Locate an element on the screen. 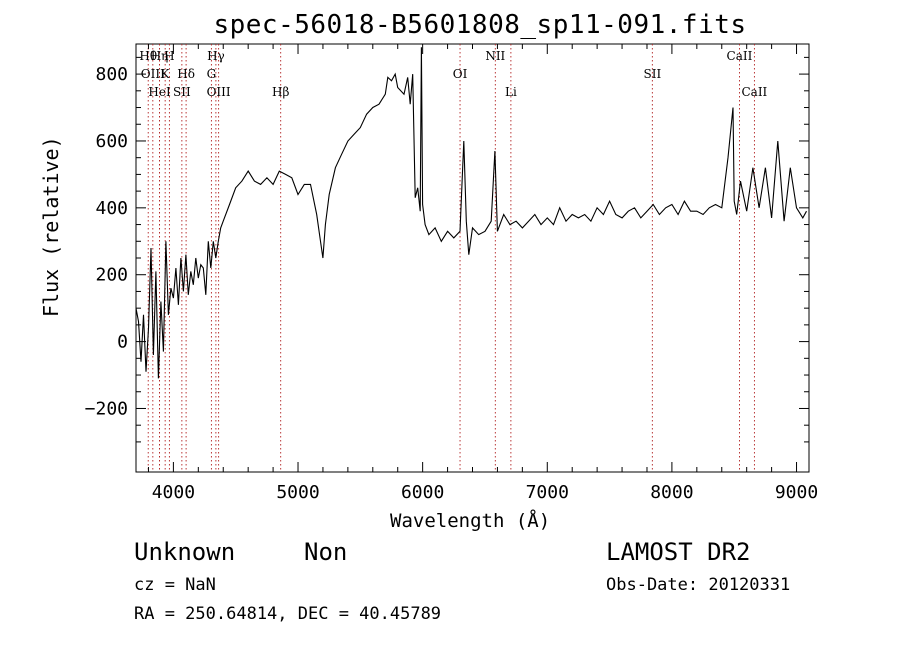 The image size is (900, 649). y-tick-label-4: 600 is located at coordinates (111, 141).